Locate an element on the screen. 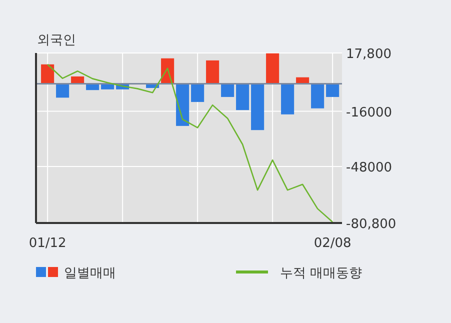  x-tick-label: 02/08 is located at coordinates (333, 243).